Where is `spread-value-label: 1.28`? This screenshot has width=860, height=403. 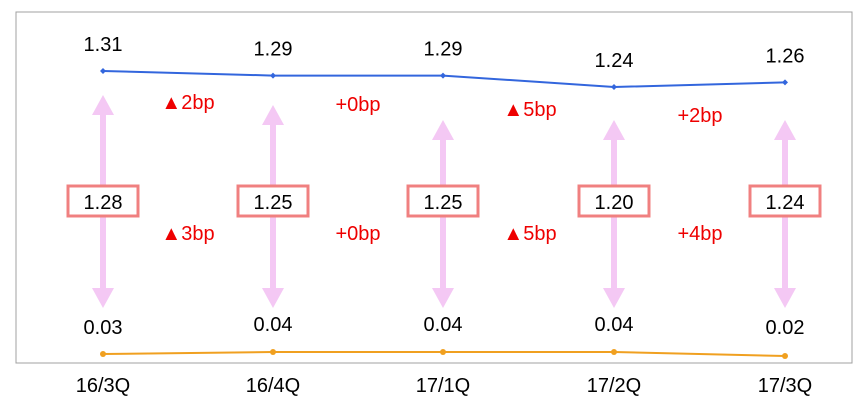 spread-value-label: 1.28 is located at coordinates (103, 203).